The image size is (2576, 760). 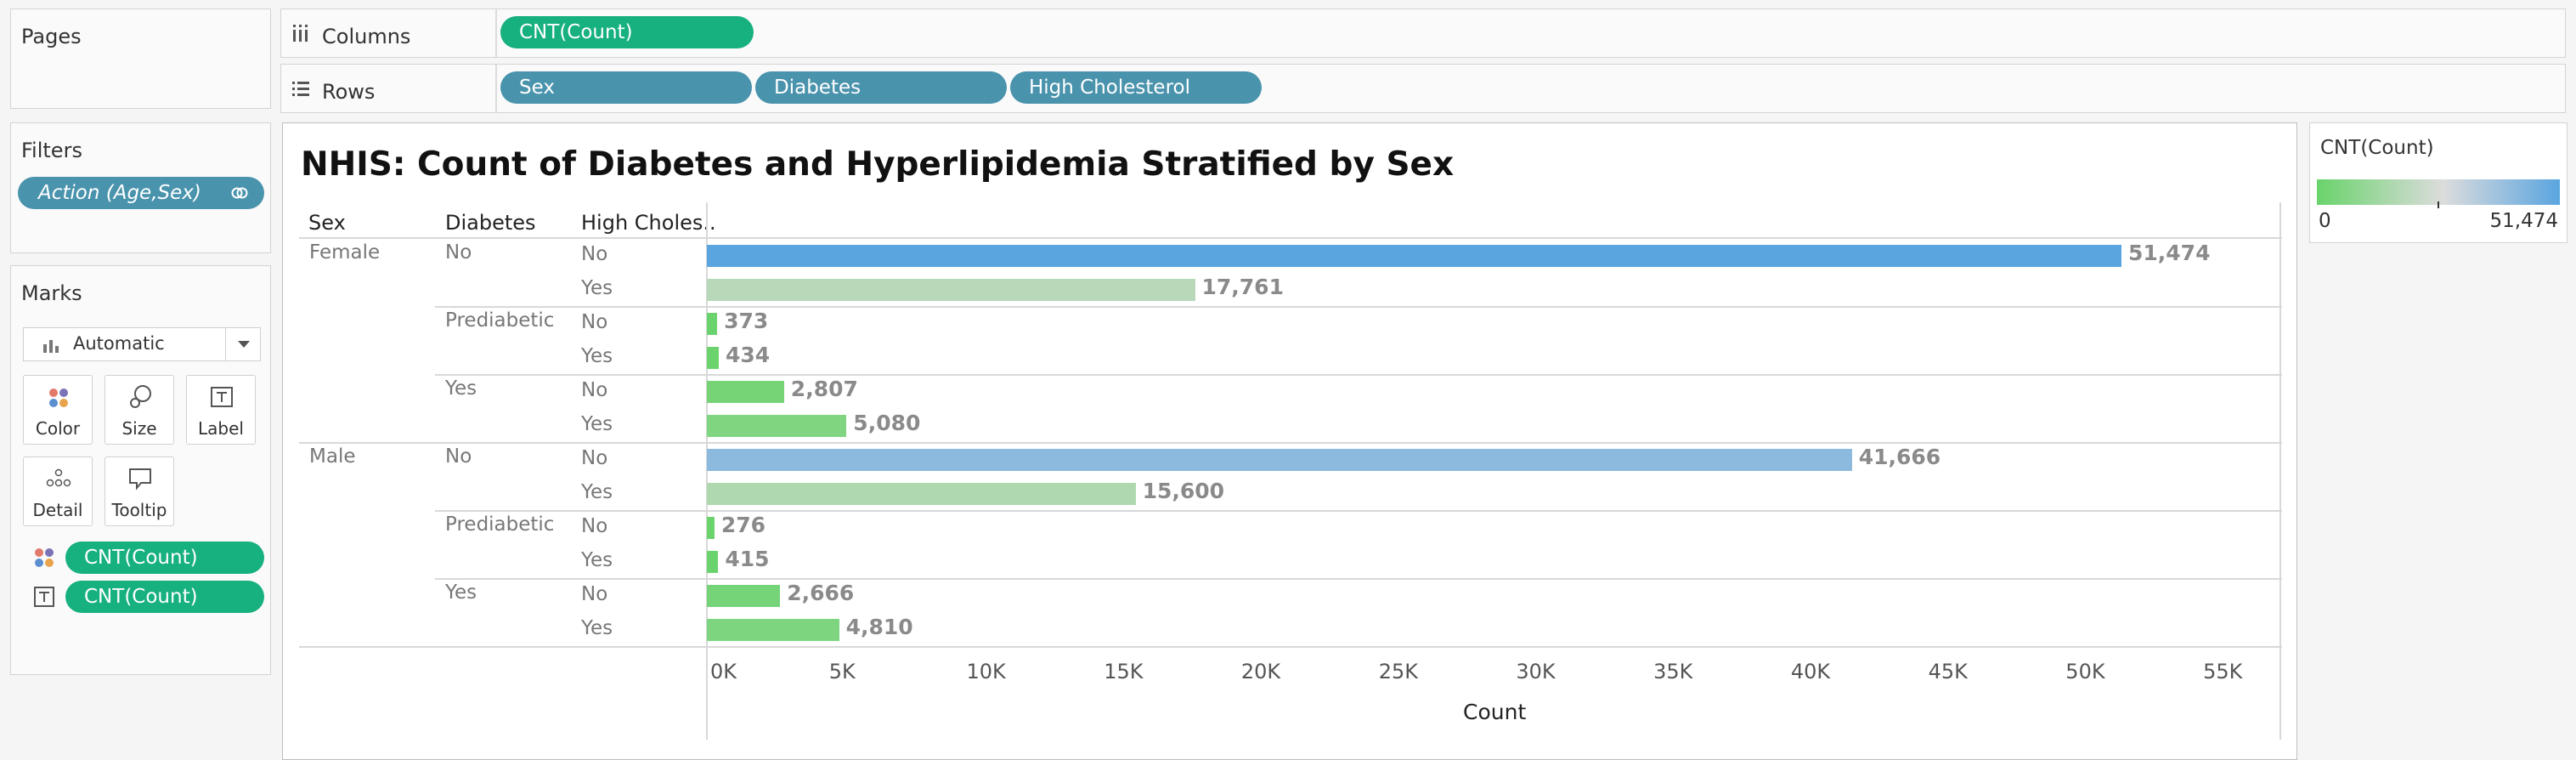 I want to click on tooltip-card-label: Tooltip, so click(x=139, y=510).